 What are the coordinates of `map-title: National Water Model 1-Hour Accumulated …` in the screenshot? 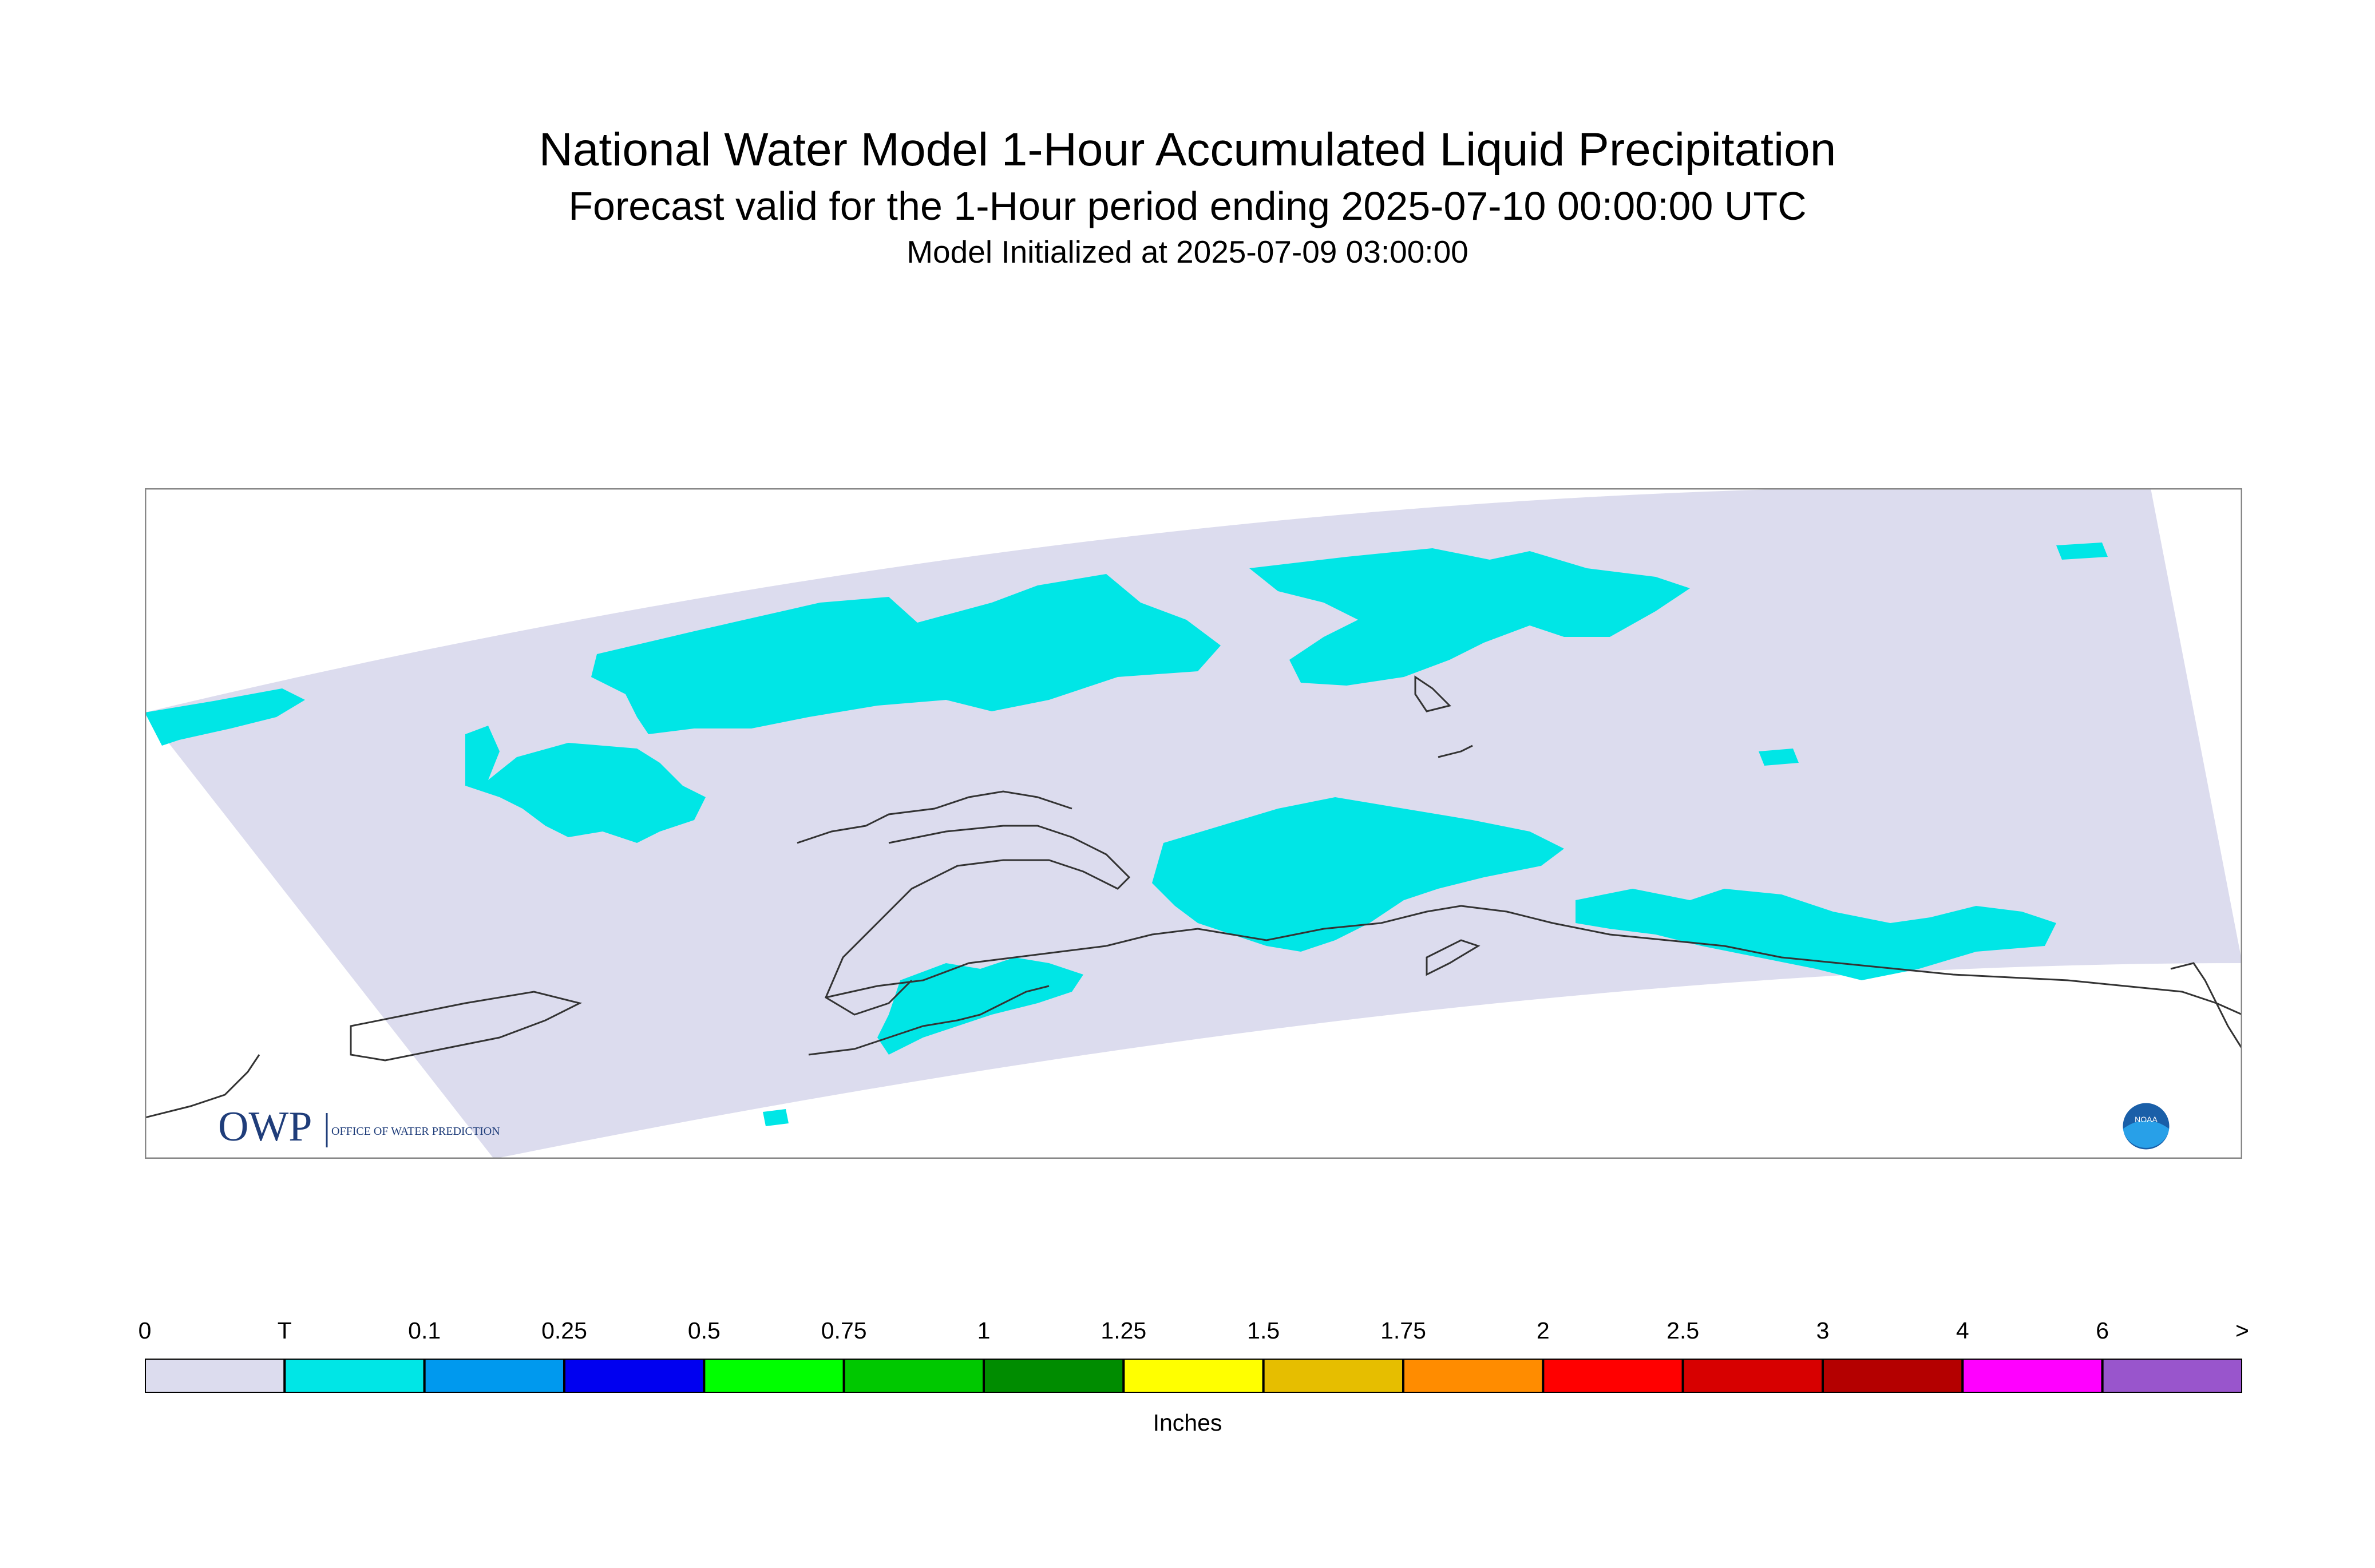 It's located at (1187, 150).